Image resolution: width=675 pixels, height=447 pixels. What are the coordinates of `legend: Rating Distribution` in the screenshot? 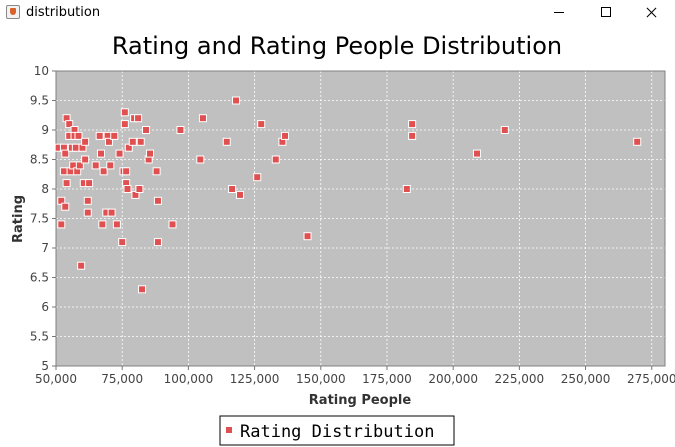 It's located at (337, 430).